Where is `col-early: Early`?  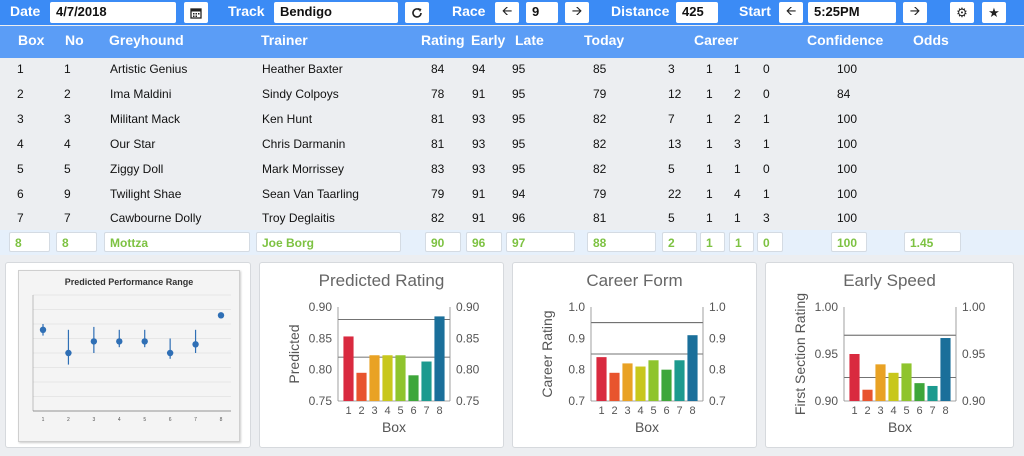 col-early: Early is located at coordinates (488, 40).